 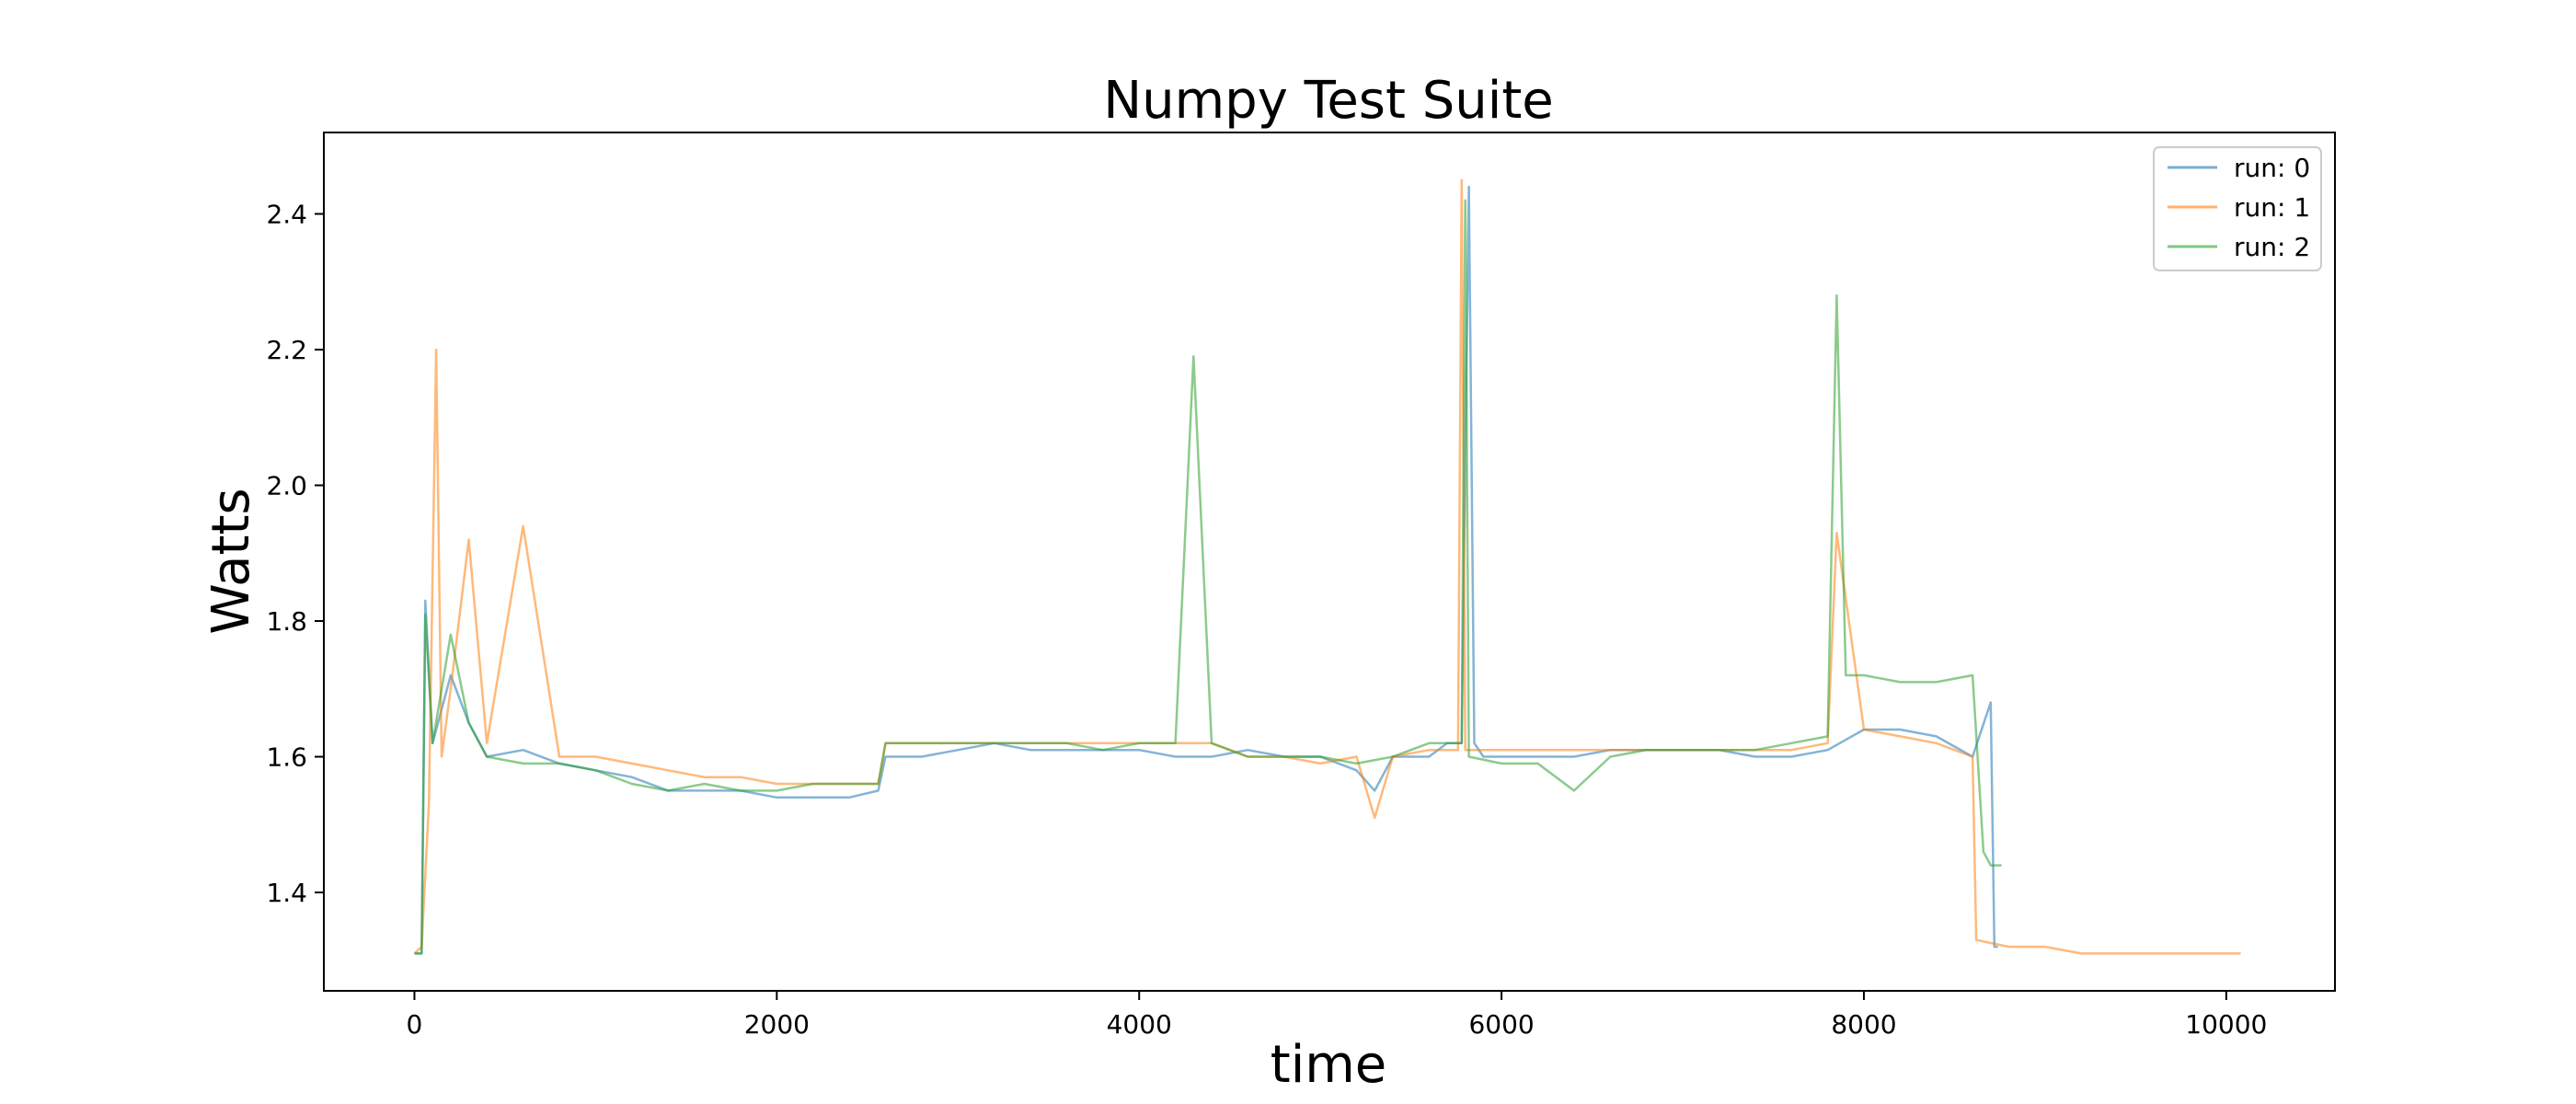 I want to click on legend-box, so click(x=2237, y=208).